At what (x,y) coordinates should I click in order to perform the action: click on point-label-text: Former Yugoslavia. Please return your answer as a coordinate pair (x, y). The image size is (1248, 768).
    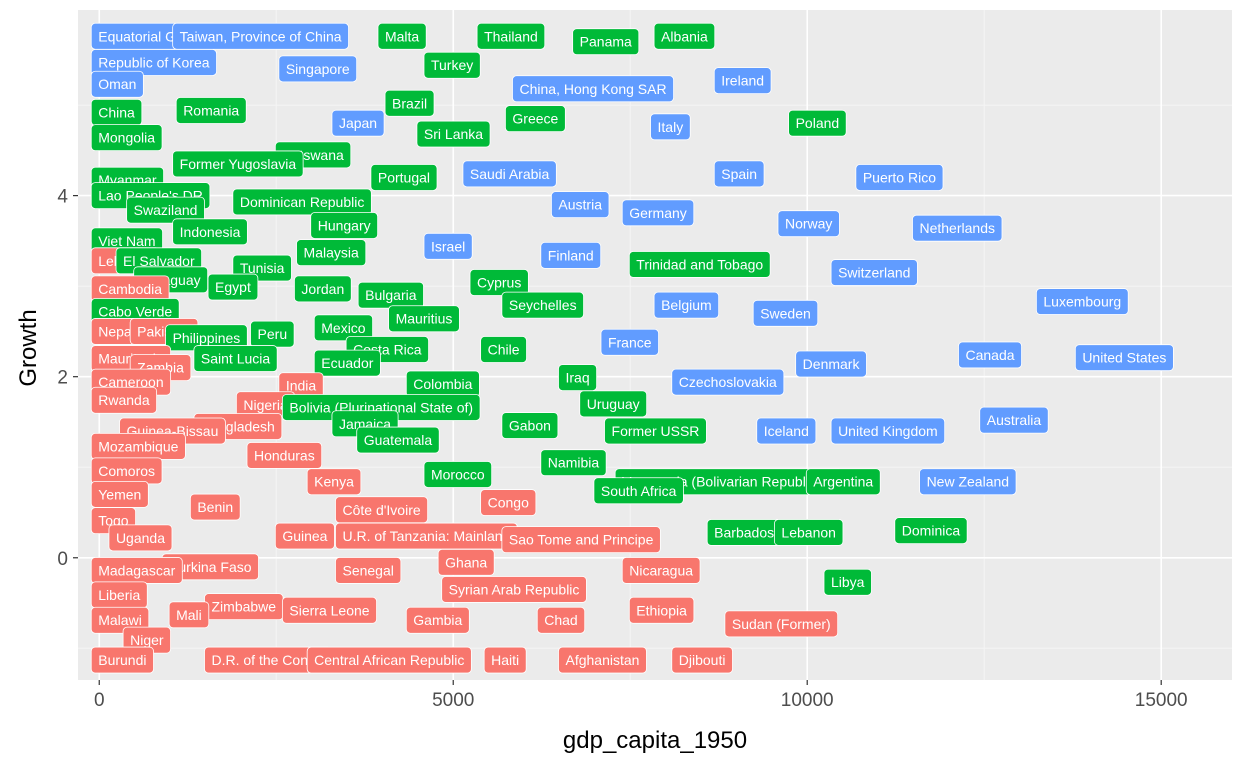
    Looking at the image, I should click on (238, 164).